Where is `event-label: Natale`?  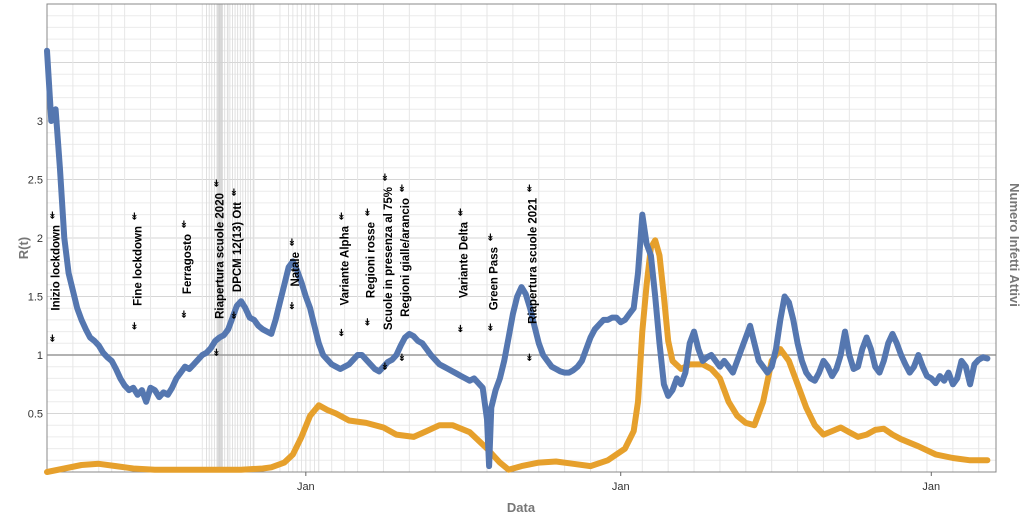 event-label: Natale is located at coordinates (296, 269).